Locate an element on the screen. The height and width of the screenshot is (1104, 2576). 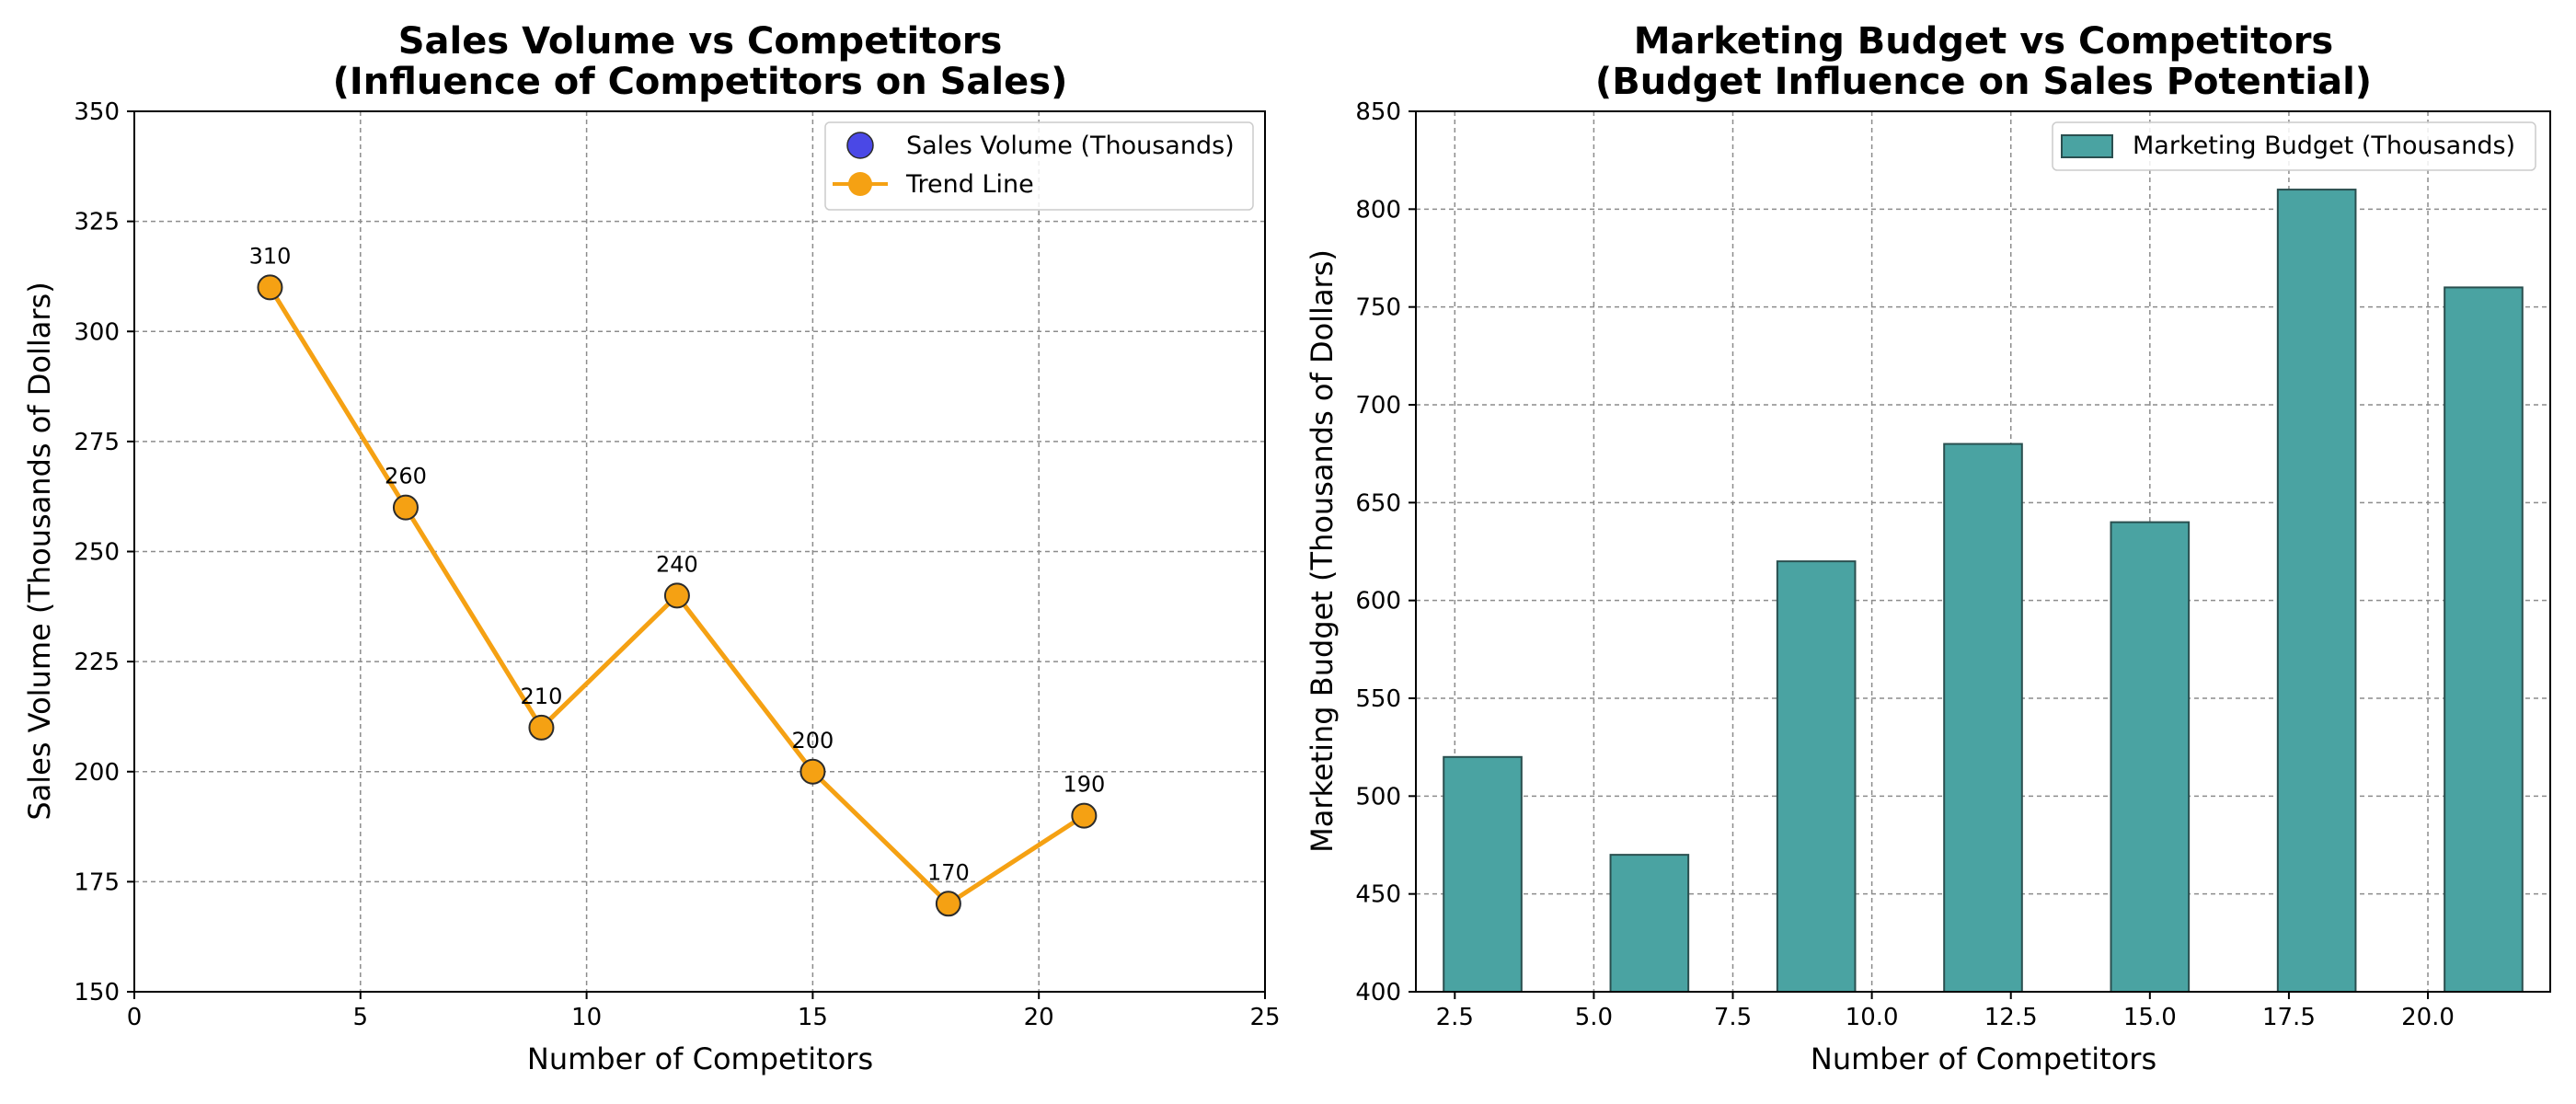
chart2-y-tick-label: 750 is located at coordinates (1378, 308).